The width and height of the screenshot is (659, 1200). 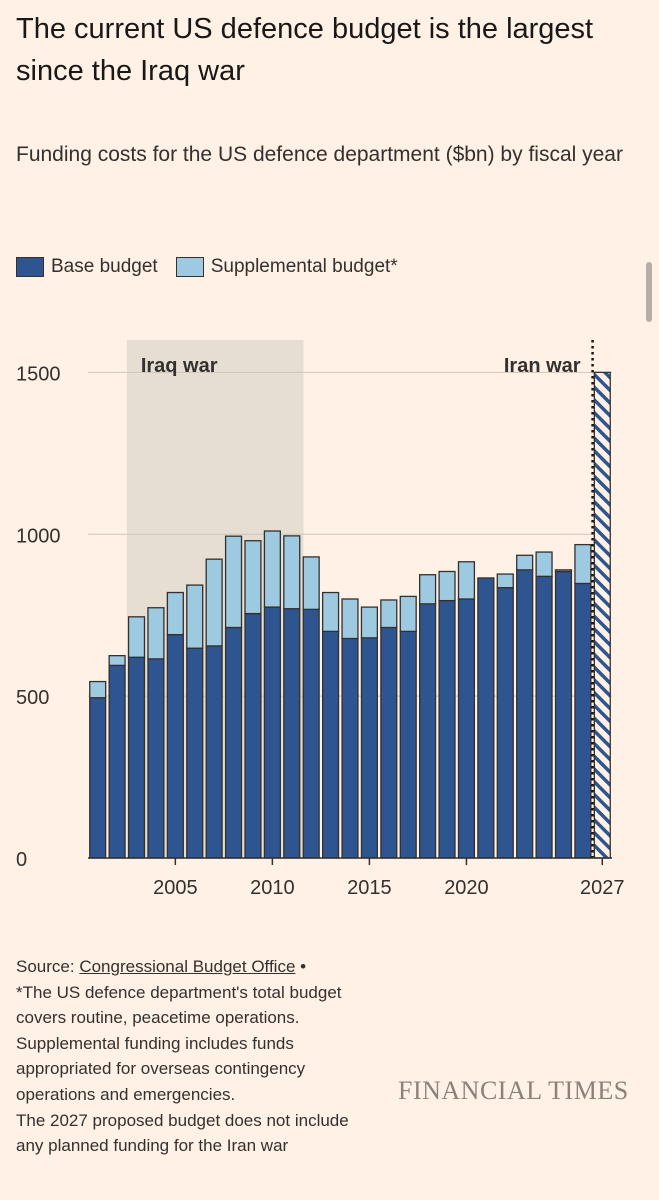 What do you see at coordinates (195, 616) in the screenshot?
I see `bar-supplemental-2006` at bounding box center [195, 616].